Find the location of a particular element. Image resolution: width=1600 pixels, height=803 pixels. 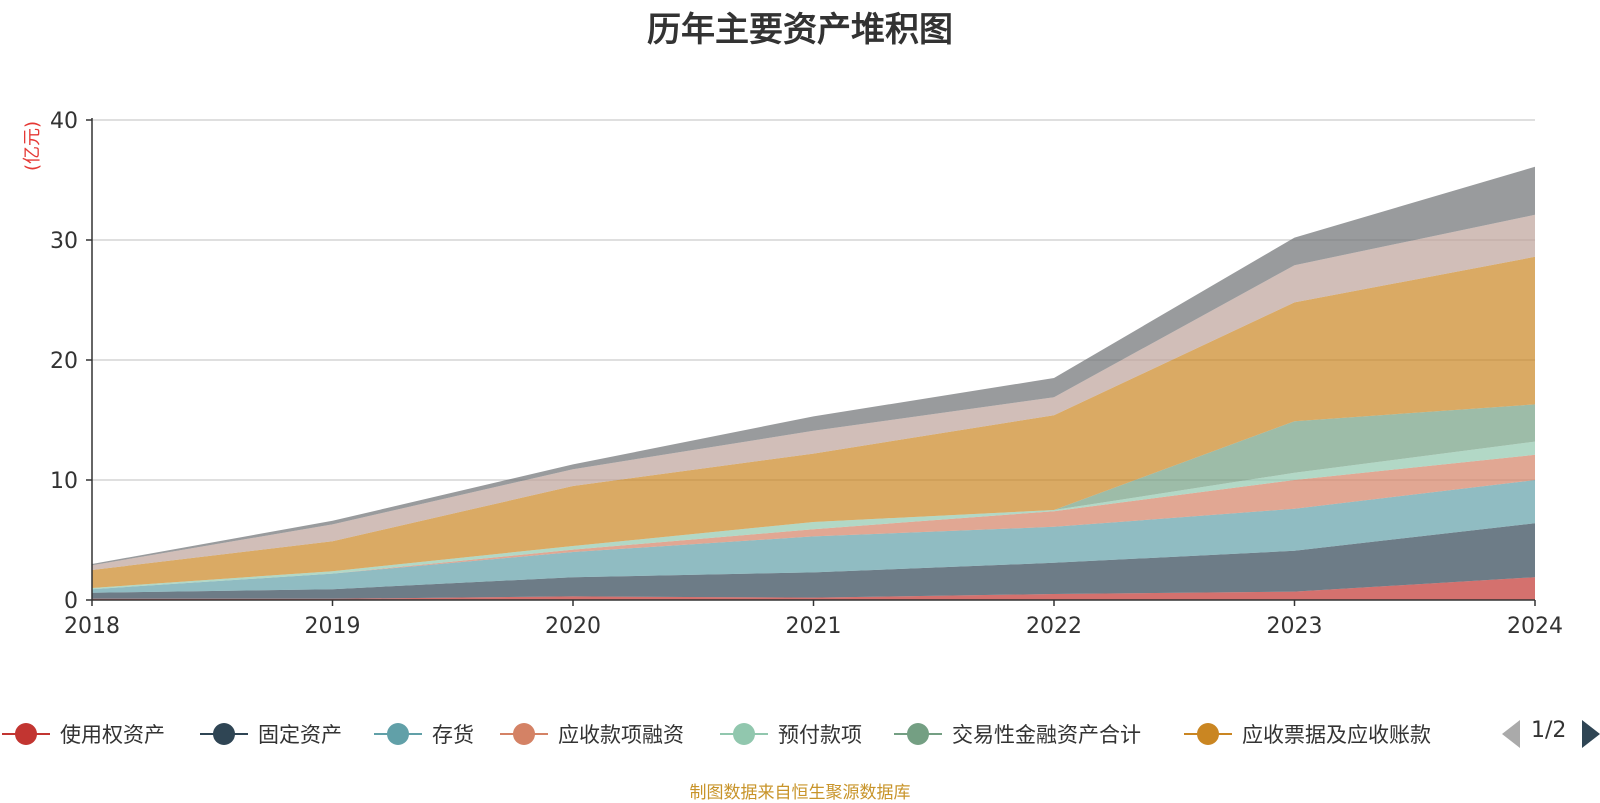

x-tick-label: 2019 is located at coordinates (333, 626).